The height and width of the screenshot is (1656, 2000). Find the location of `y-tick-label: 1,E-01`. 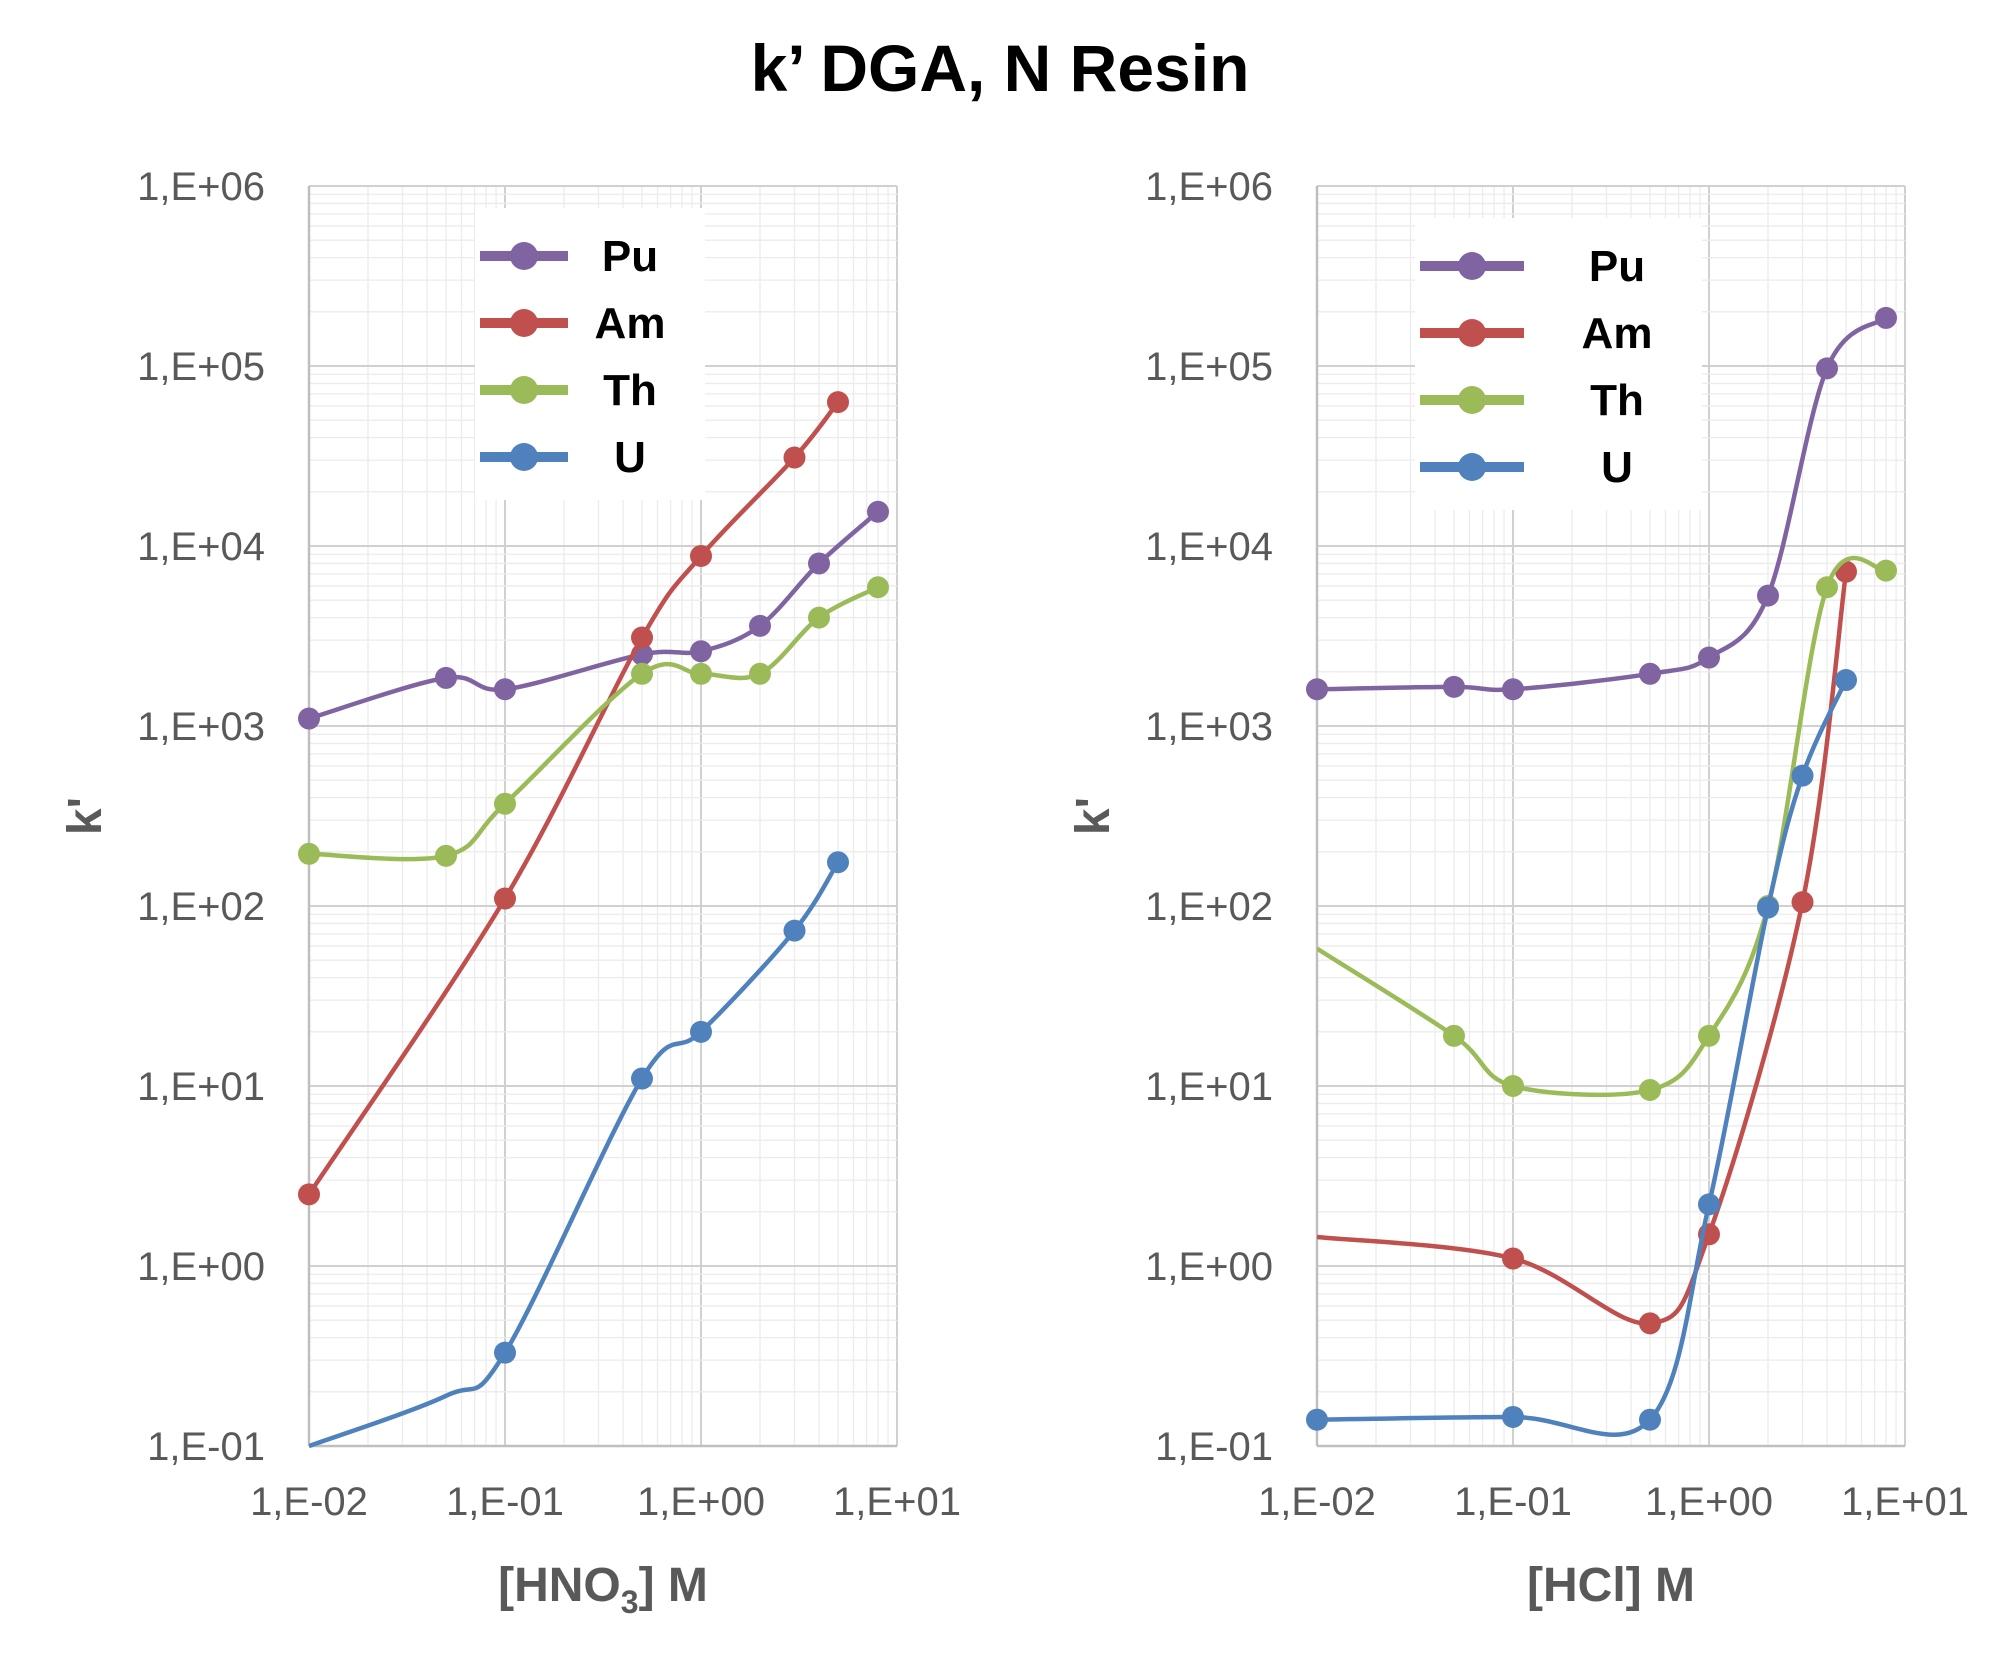

y-tick-label: 1,E-01 is located at coordinates (1214, 1447).